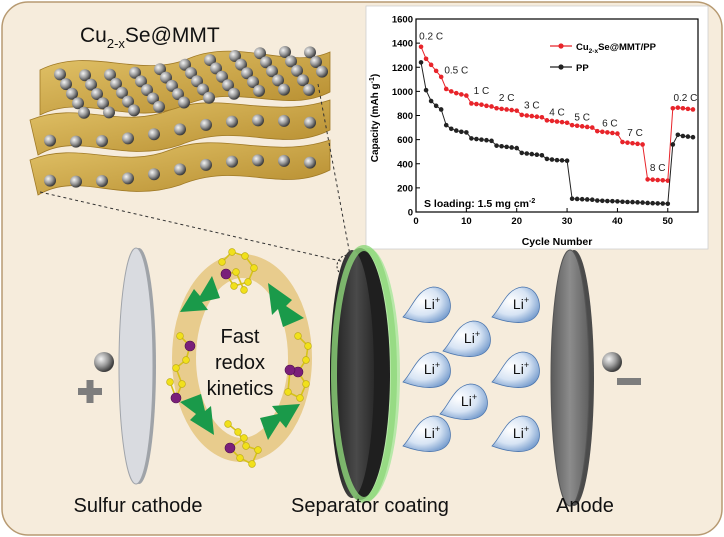 Image resolution: width=724 pixels, height=537 pixels. What do you see at coordinates (617, 221) in the screenshot?
I see `x-tick-label: 40` at bounding box center [617, 221].